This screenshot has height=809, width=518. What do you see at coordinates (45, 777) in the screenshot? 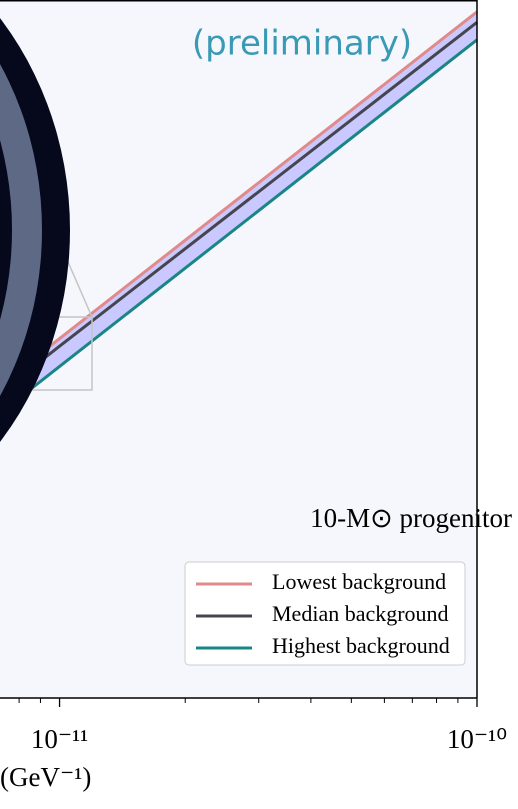
I see `x-axis-label: (GeV⁻¹)` at bounding box center [45, 777].